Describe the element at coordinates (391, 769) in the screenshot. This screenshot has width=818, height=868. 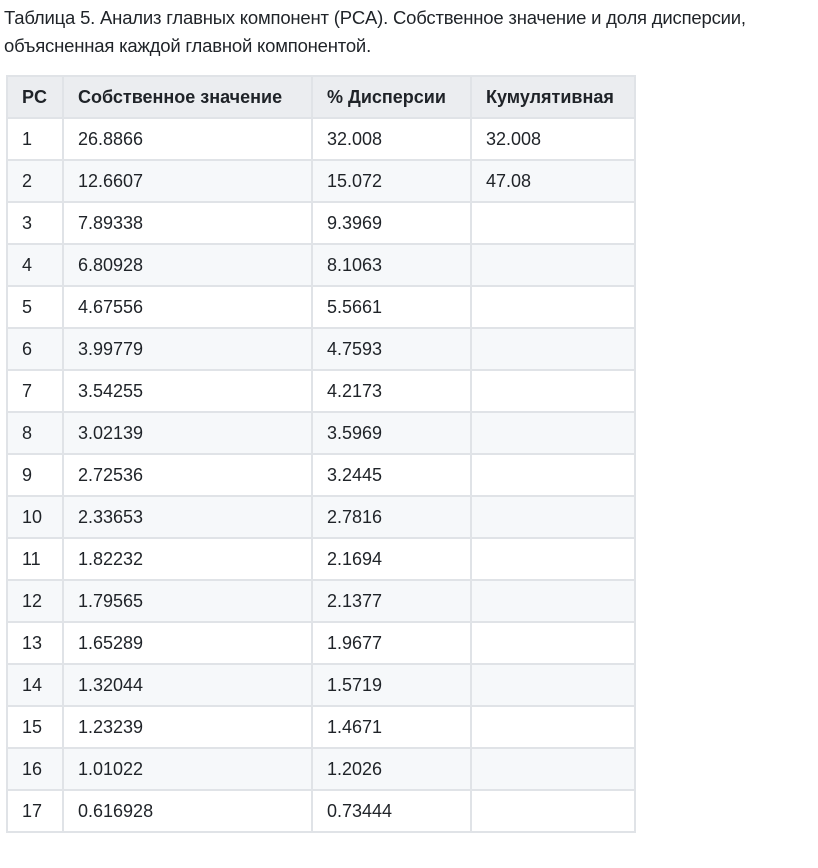
I see `cell-variance-percent: 1.2026` at that location.